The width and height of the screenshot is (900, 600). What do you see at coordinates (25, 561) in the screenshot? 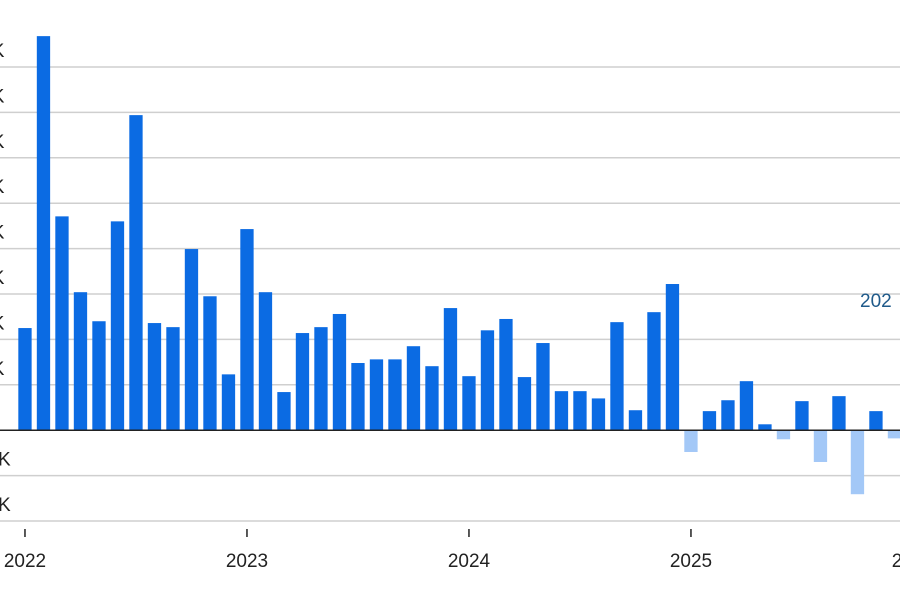
I see `x-tick-label: 2022` at bounding box center [25, 561].